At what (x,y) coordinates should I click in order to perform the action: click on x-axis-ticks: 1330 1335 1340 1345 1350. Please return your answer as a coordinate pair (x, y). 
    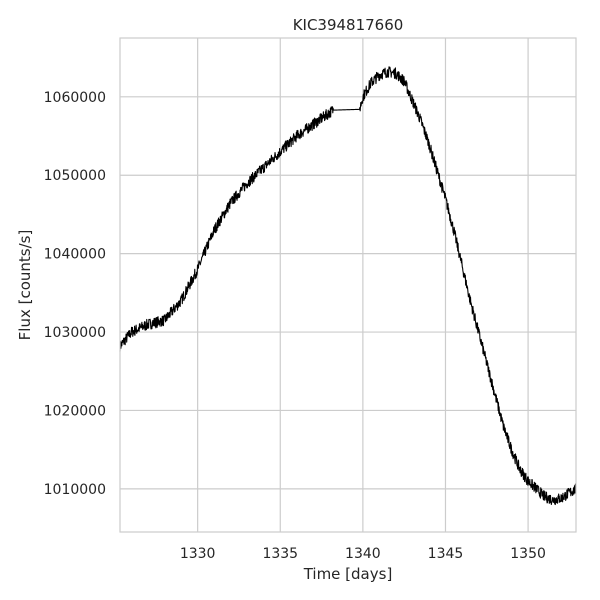
    Looking at the image, I should click on (363, 554).